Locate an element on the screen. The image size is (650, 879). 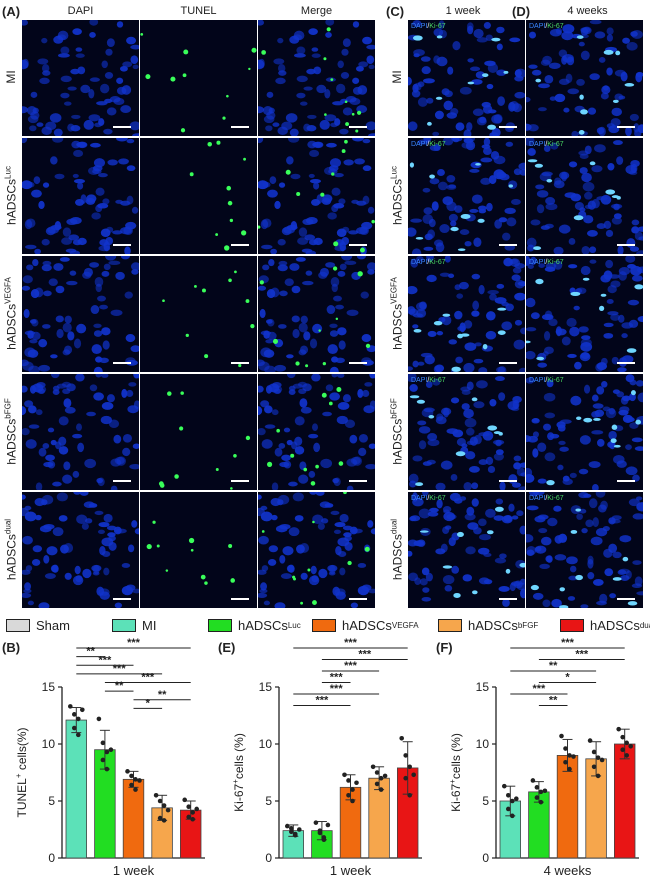
panel-letter-c: (C) is located at coordinates (395, 11).